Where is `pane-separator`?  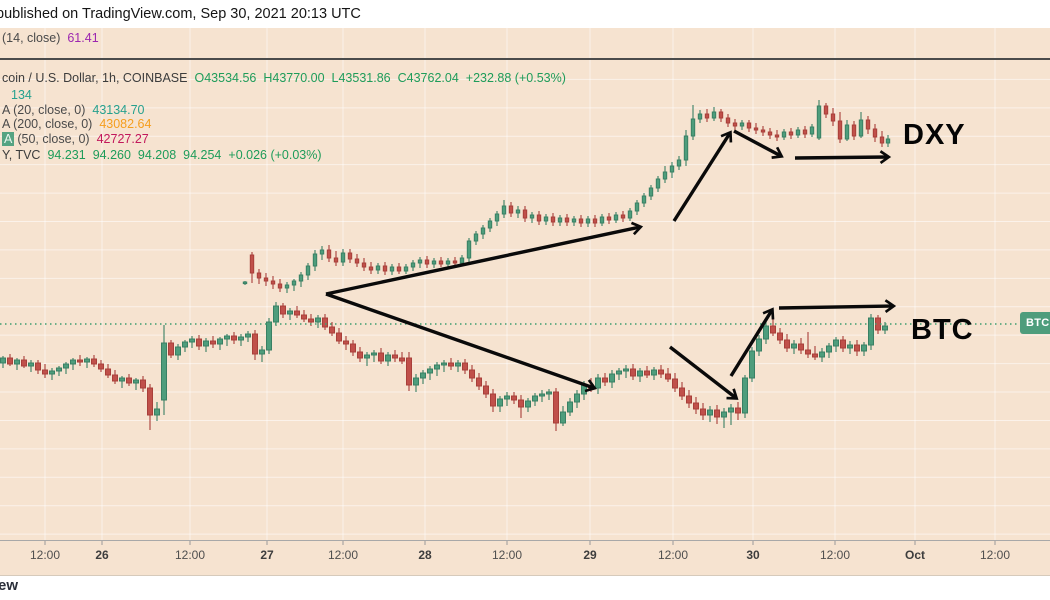
pane-separator is located at coordinates (525, 59).